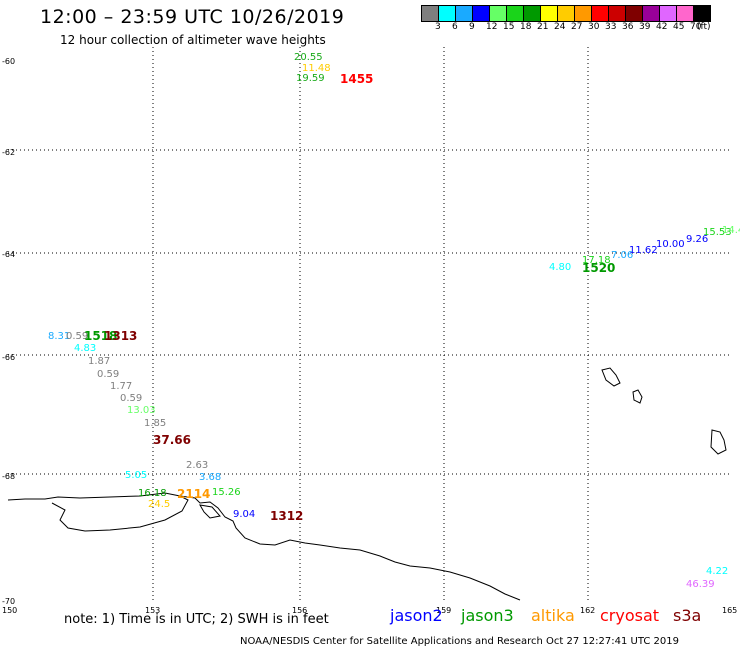 The image size is (740, 650). What do you see at coordinates (264, 546) in the screenshot?
I see `antarctic-coastline` at bounding box center [264, 546].